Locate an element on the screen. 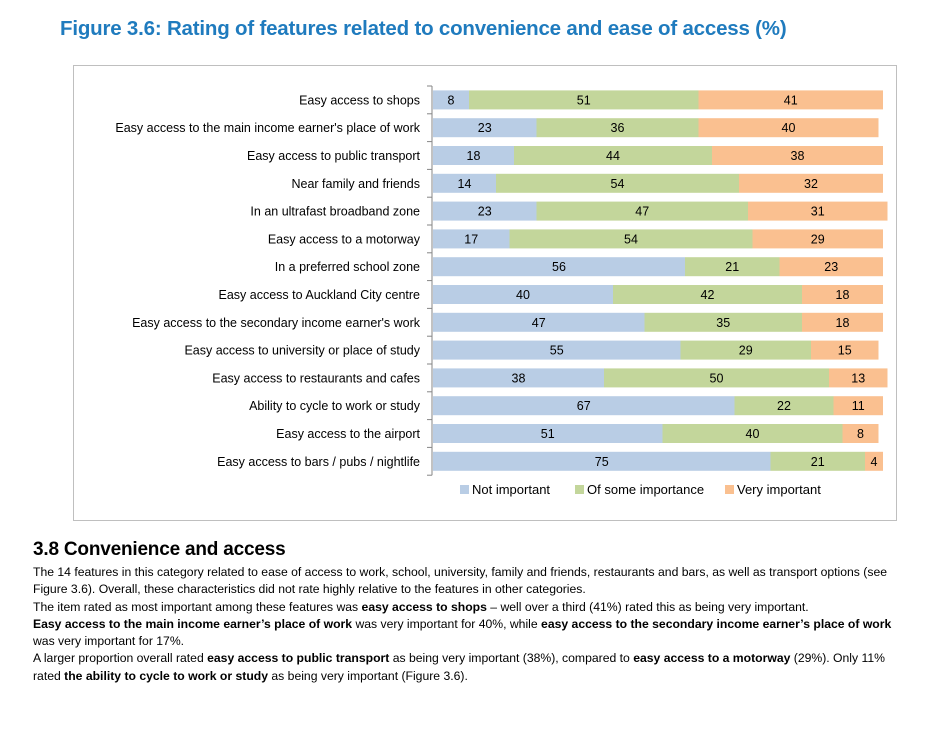 Image resolution: width=930 pixels, height=733 pixels. text-run: A larger proportion overall rated is located at coordinates (120, 658).